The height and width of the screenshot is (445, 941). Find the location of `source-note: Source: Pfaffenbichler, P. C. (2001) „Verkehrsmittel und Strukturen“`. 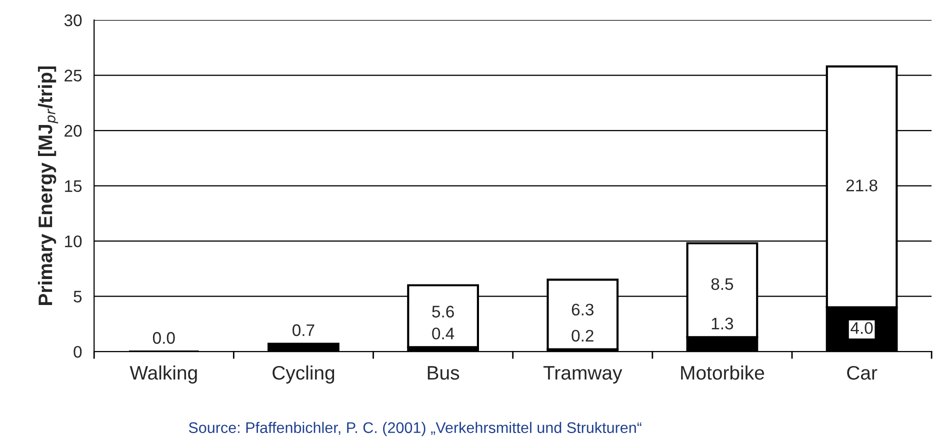

source-note: Source: Pfaffenbichler, P. C. (2001) „Verkehrsmittel und Strukturen“ is located at coordinates (415, 429).